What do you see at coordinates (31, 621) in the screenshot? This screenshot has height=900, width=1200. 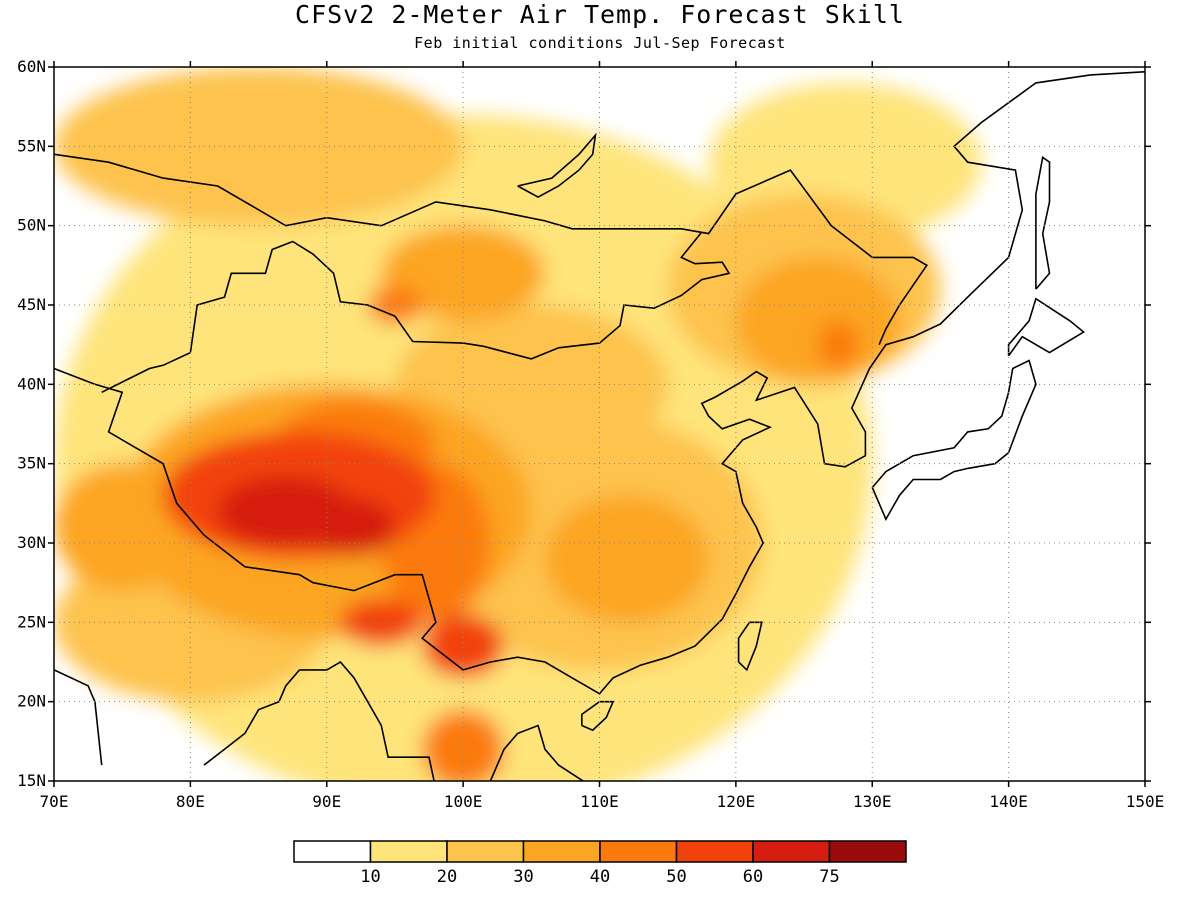 I see `y-tick-label: 25N` at bounding box center [31, 621].